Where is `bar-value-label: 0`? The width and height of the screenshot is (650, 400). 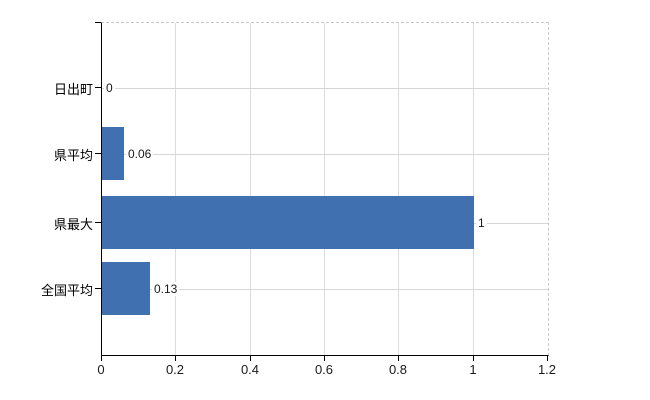
bar-value-label: 0 is located at coordinates (109, 88).